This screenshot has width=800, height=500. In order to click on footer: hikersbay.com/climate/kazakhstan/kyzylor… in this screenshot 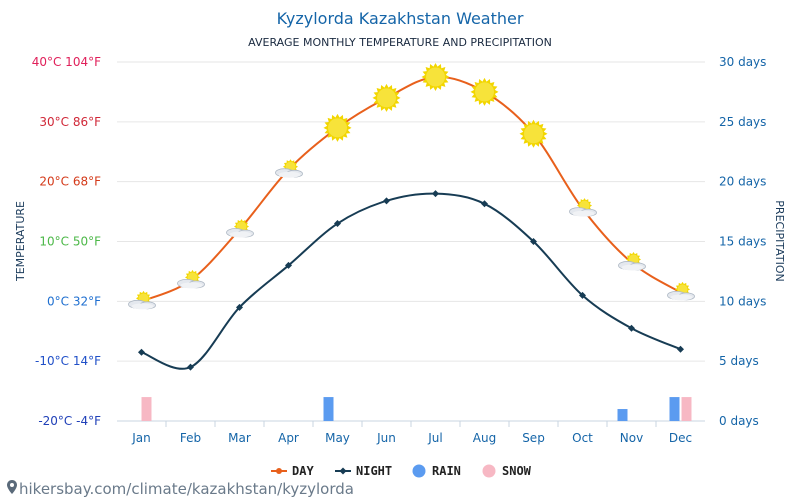, I will do `click(180, 489)`.